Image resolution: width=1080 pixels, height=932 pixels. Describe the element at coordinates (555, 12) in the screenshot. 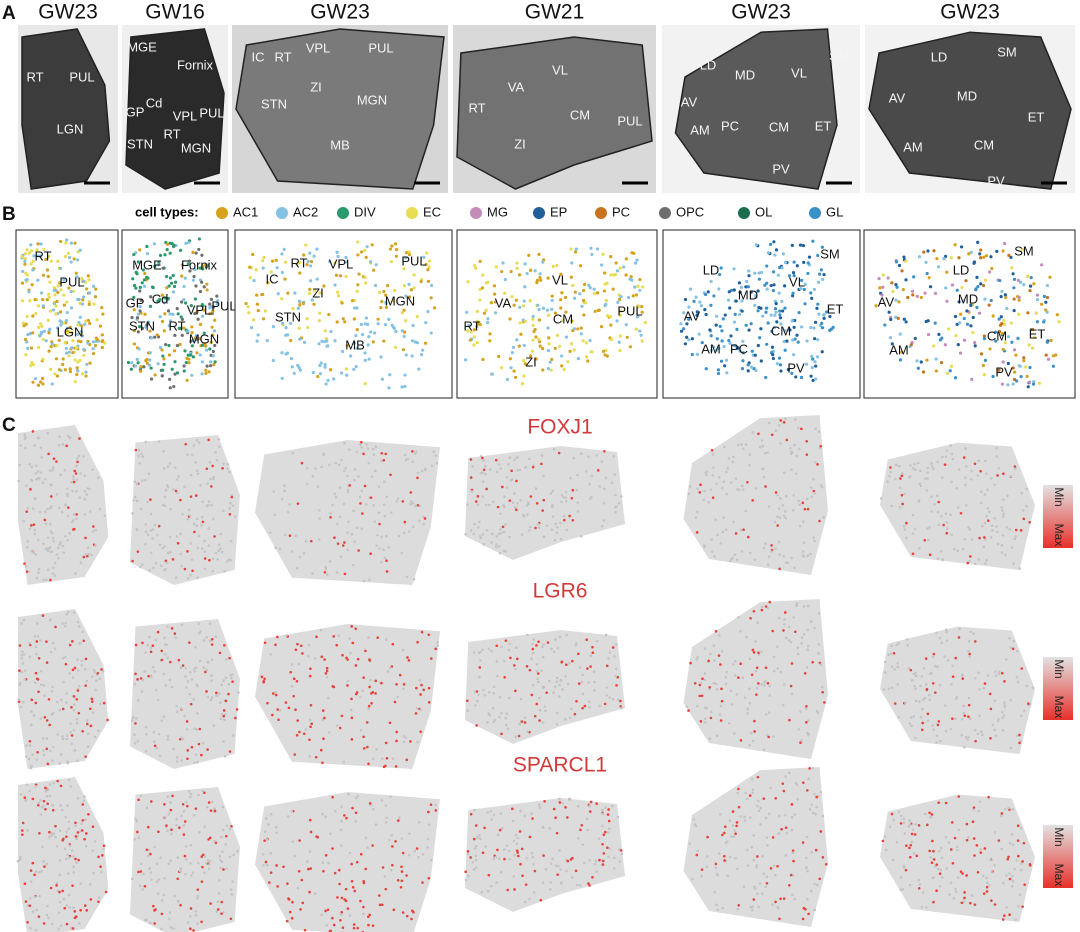

I see `image-title: GW21` at that location.